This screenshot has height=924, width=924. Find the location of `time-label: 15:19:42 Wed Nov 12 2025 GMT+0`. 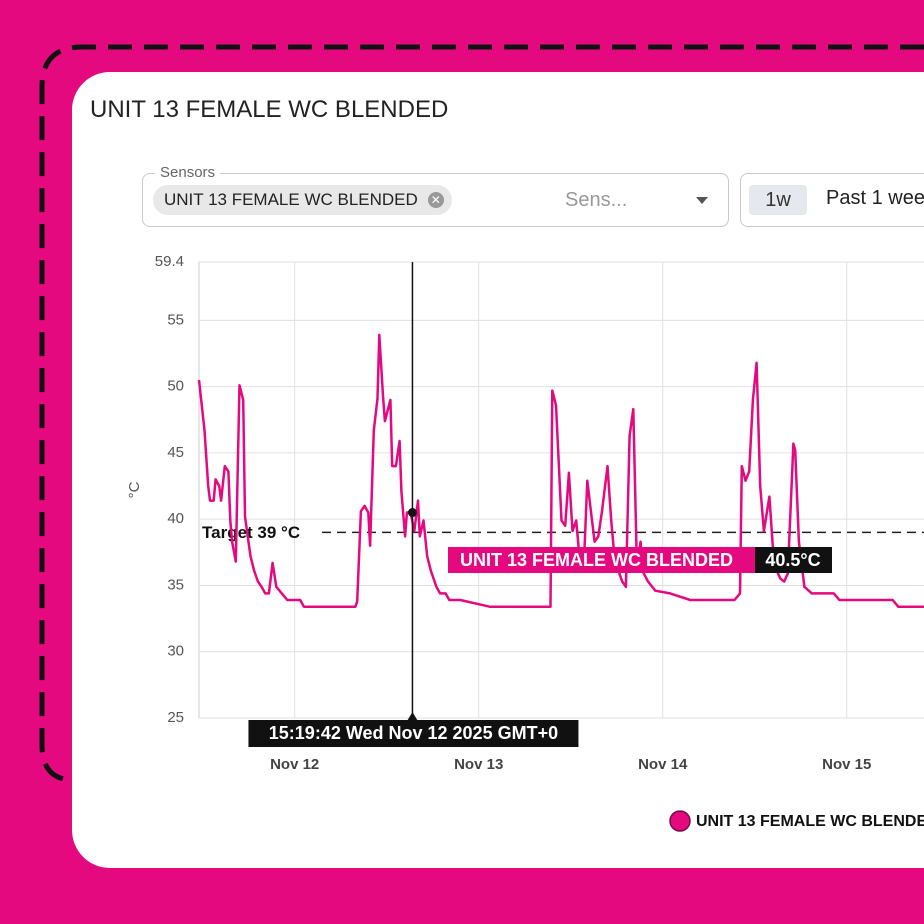

time-label: 15:19:42 Wed Nov 12 2025 GMT+0 is located at coordinates (413, 733).